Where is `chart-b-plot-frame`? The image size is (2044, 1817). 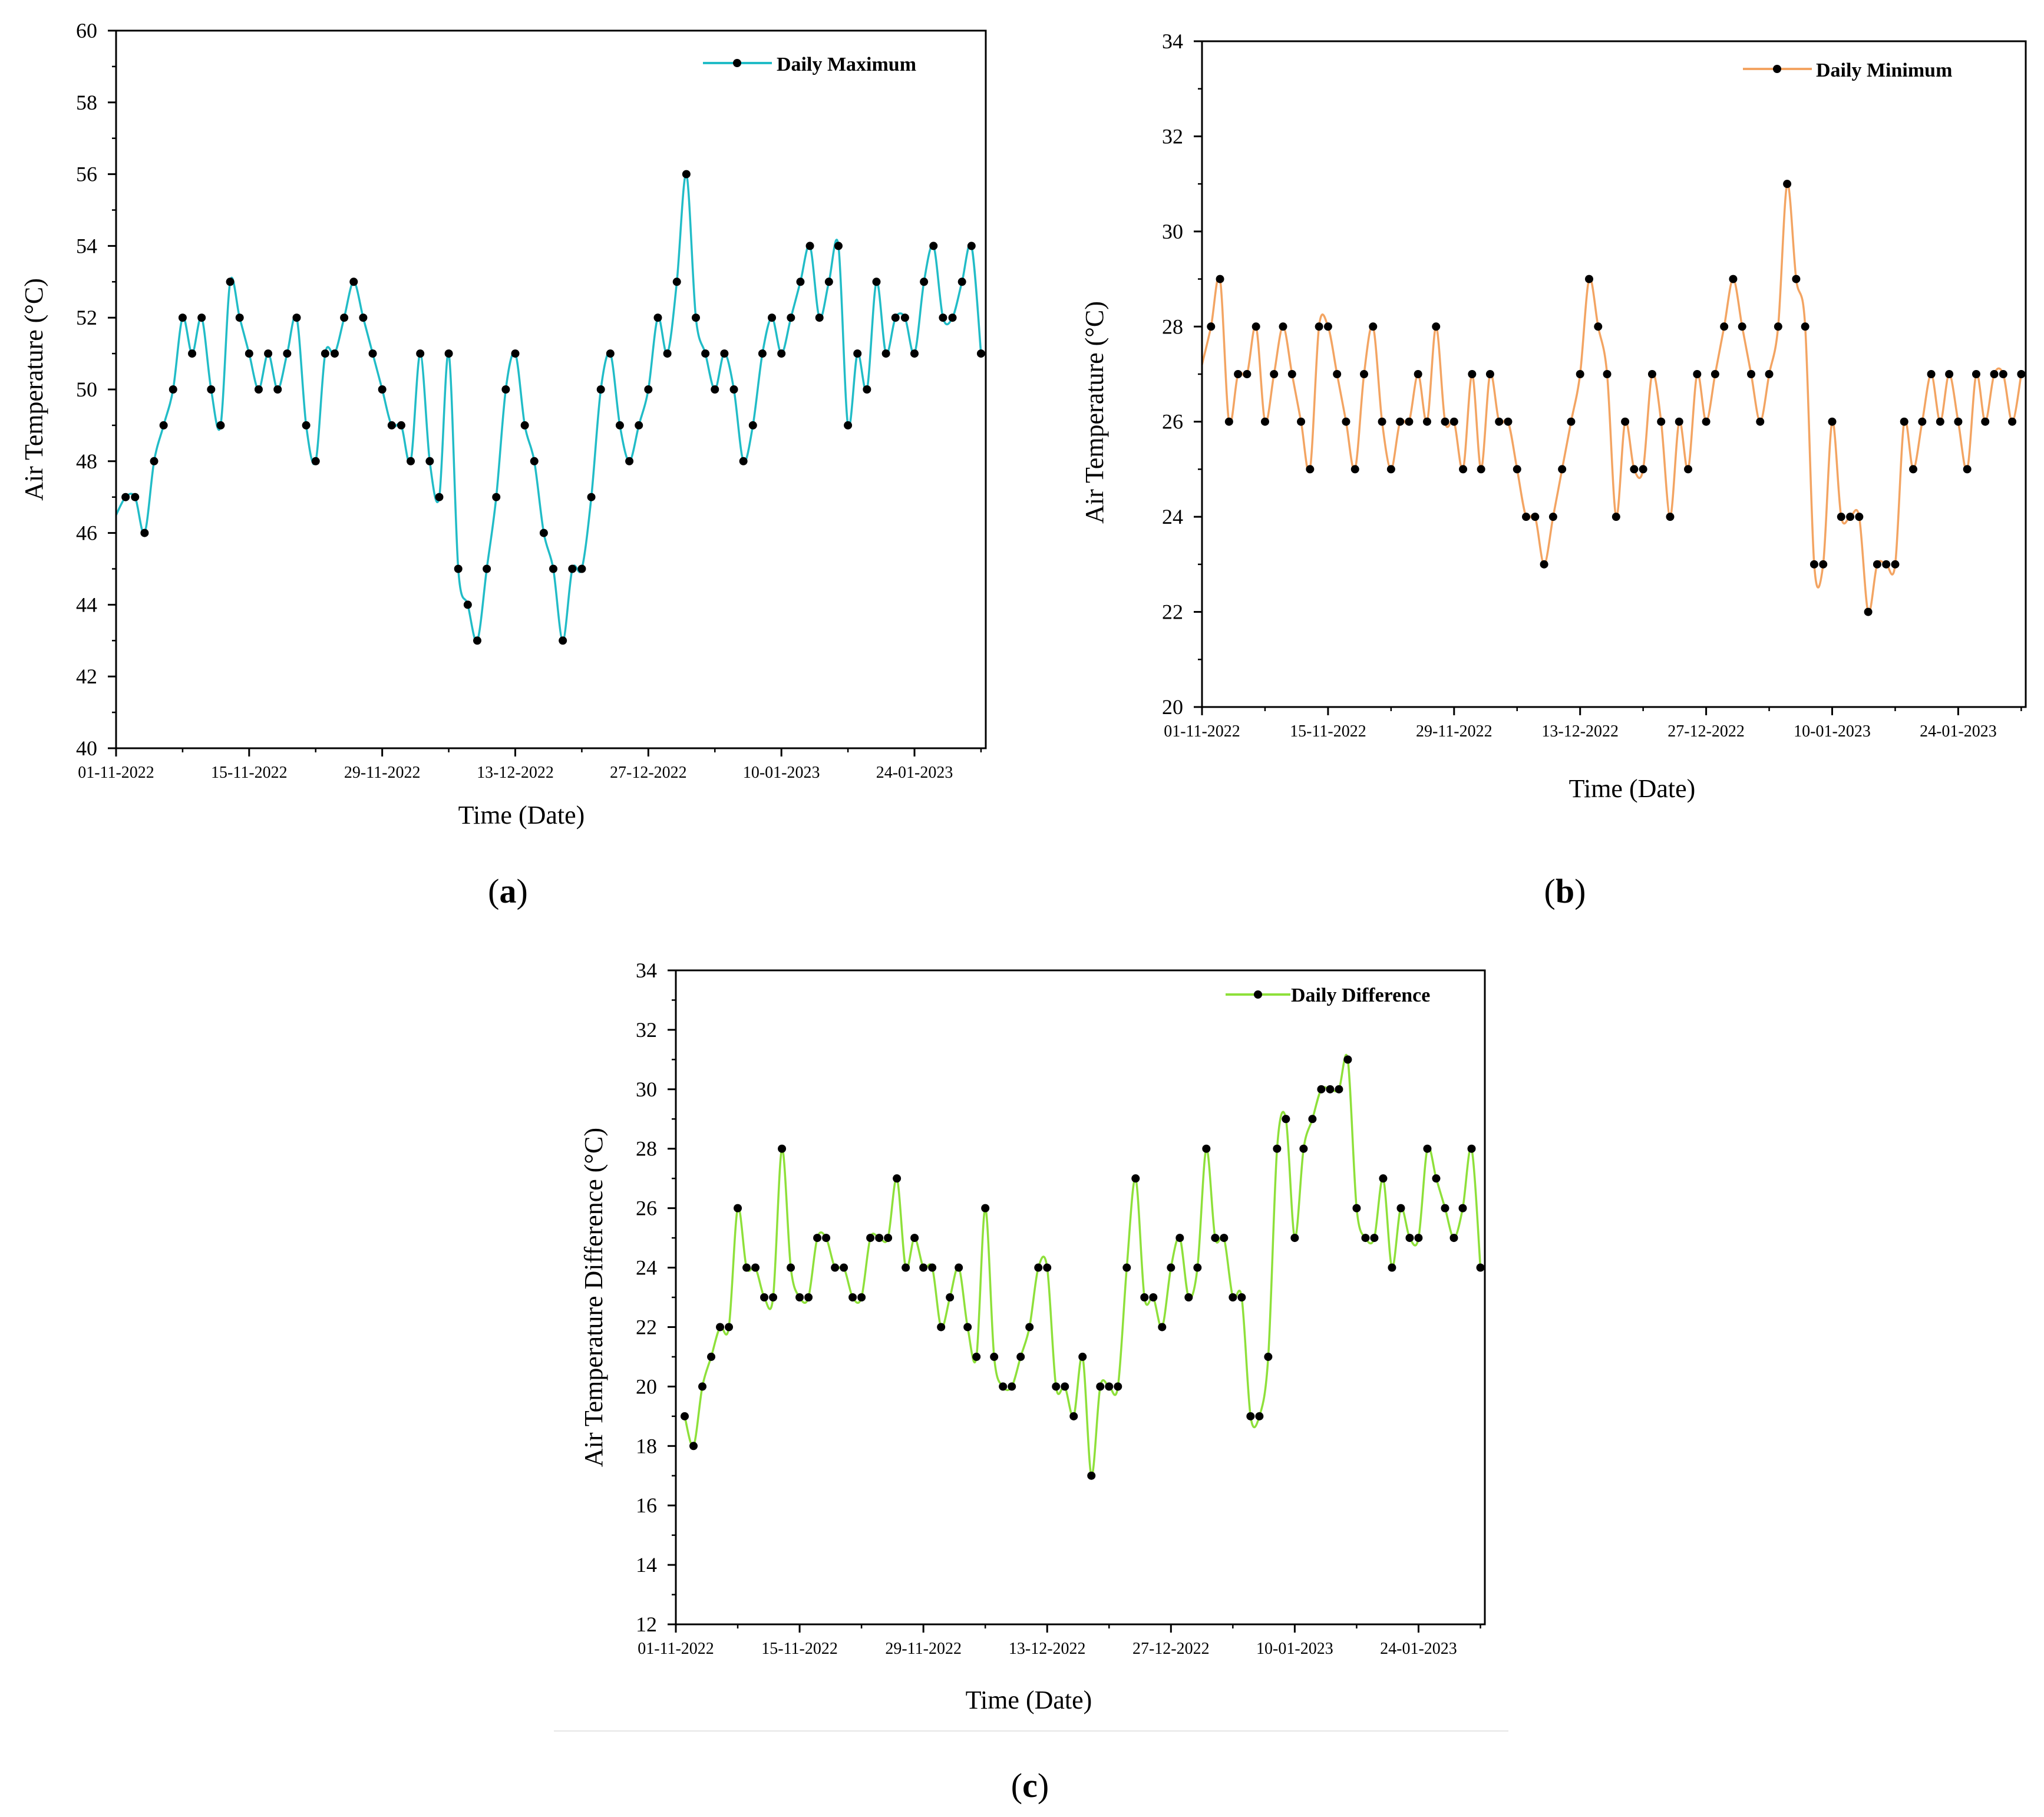 chart-b-plot-frame is located at coordinates (1614, 374).